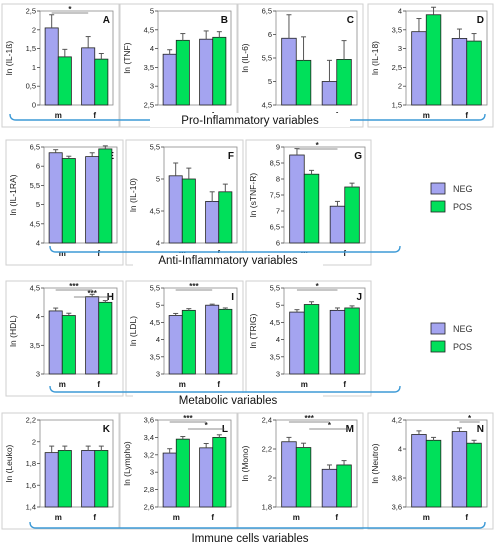 This screenshot has height=550, width=497. I want to click on y-tick-label: 3,6, so click(397, 507).